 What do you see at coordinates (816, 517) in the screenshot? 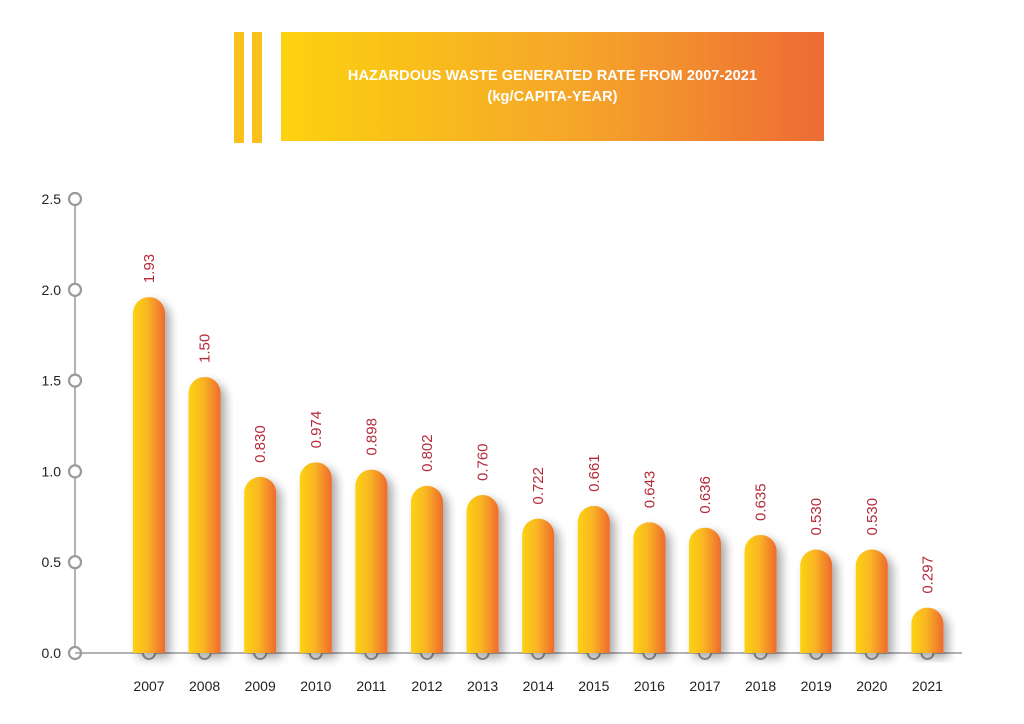
I see `data-label-2019: 0.530` at bounding box center [816, 517].